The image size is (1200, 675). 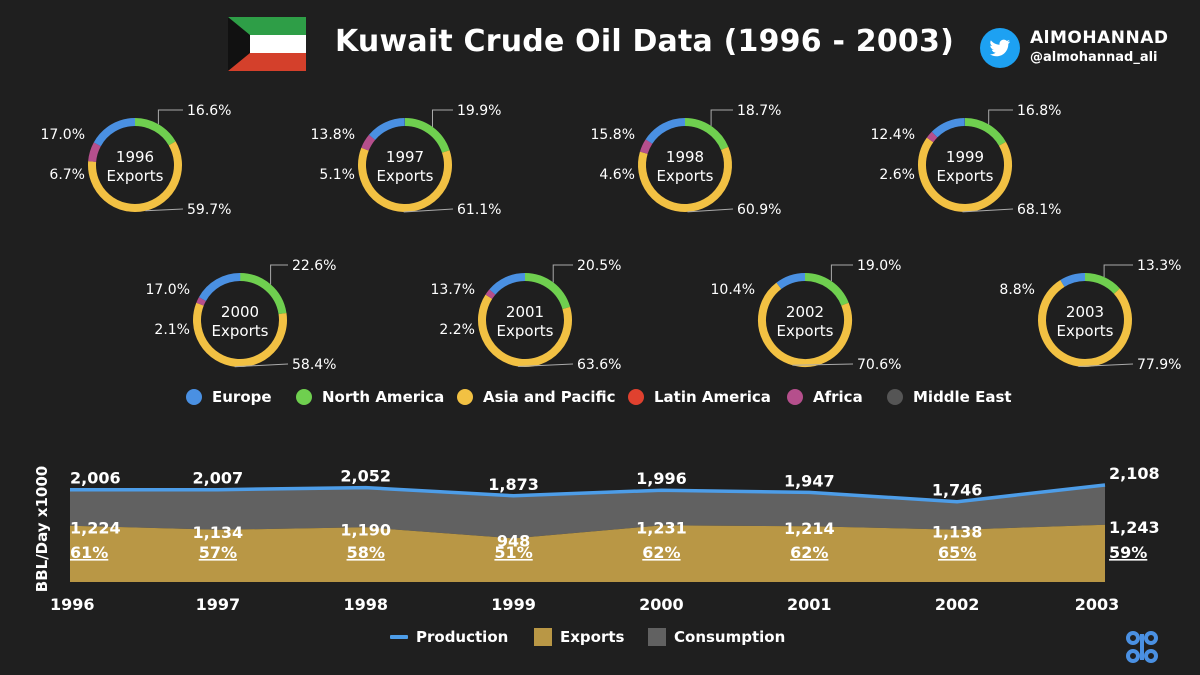 I want to click on callout-label-europe: 8.8%, so click(x=1017, y=290).